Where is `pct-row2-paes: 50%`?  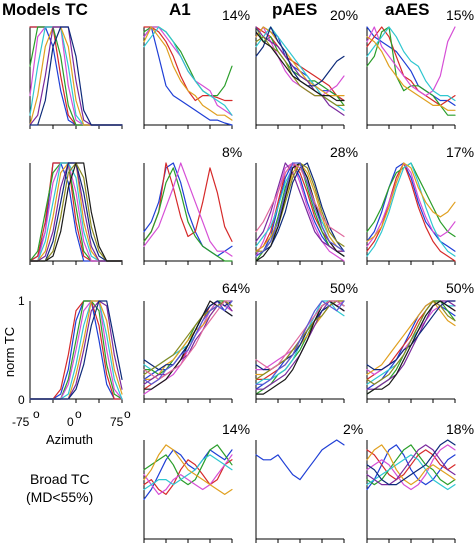 pct-row2-paes: 50% is located at coordinates (344, 288).